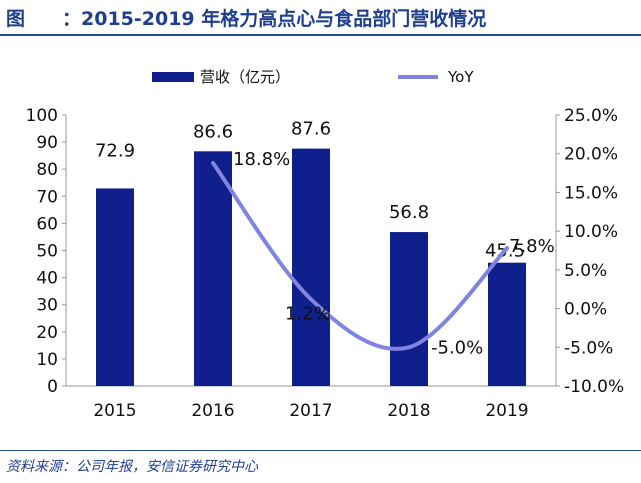  Describe the element at coordinates (506, 411) in the screenshot. I see `x-tick-label: 2019` at that location.